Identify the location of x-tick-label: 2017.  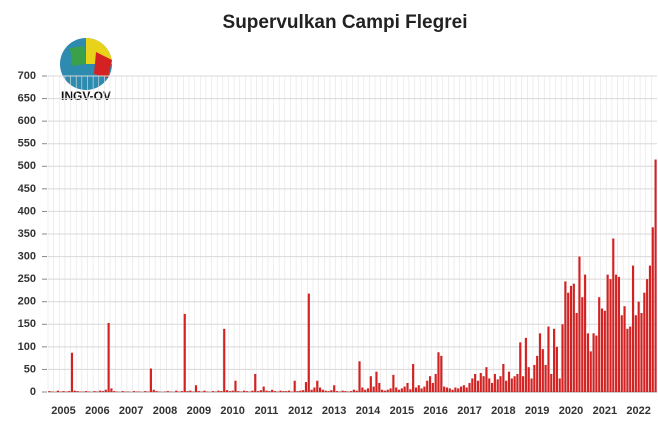
(469, 411).